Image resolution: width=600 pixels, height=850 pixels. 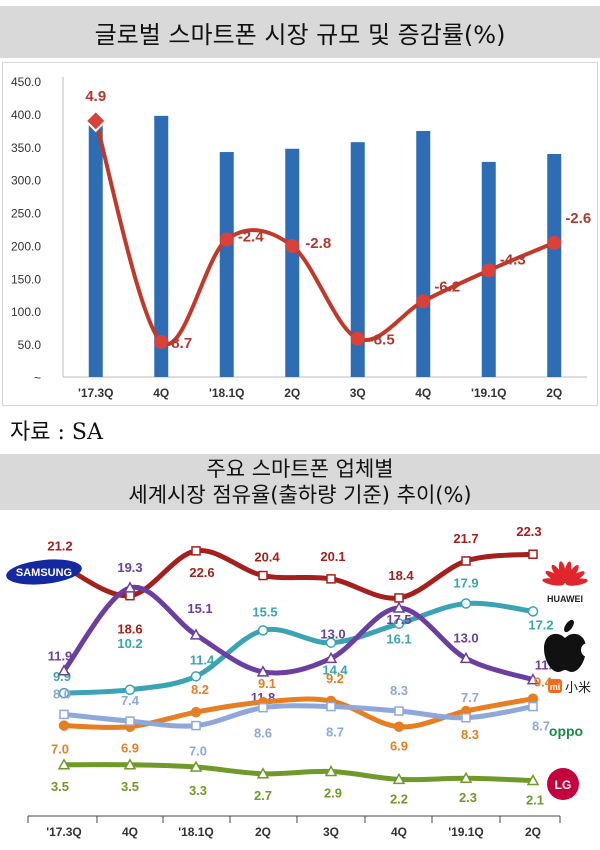 What do you see at coordinates (129, 629) in the screenshot?
I see `series-data-label: 18.6` at bounding box center [129, 629].